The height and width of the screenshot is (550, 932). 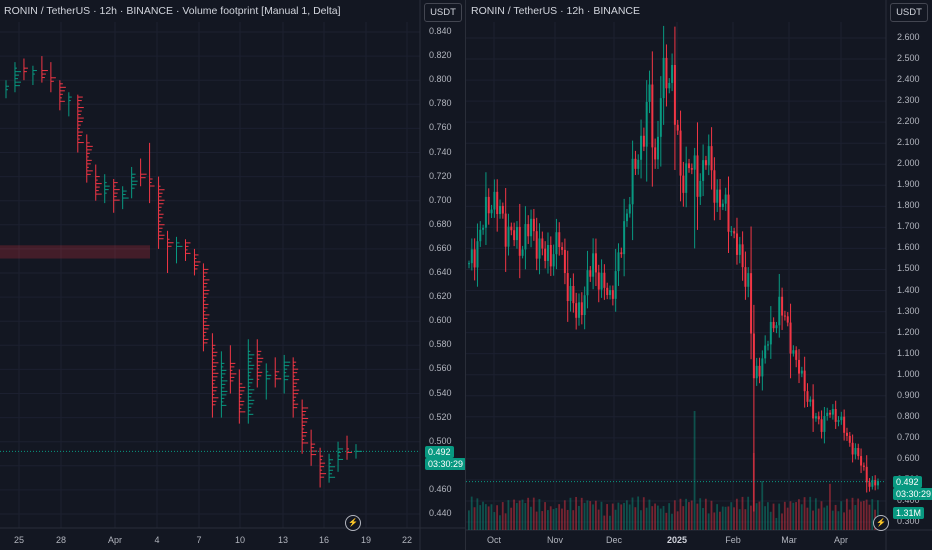 I want to click on price-tick-label: 2.400, so click(x=908, y=79).